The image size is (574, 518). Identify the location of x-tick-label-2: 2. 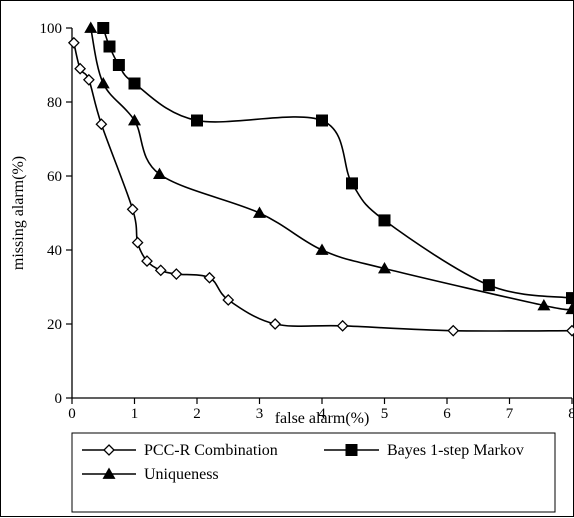
(197, 414).